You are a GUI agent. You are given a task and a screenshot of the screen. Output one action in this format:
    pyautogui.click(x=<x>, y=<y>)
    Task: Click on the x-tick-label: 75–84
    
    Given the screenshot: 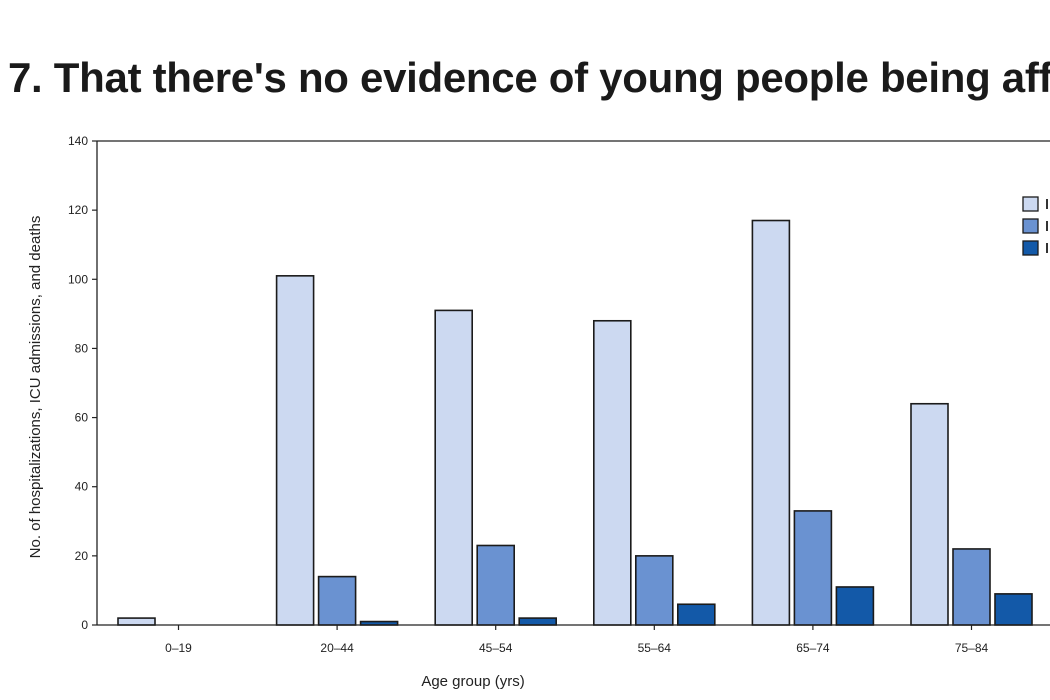 What is the action you would take?
    pyautogui.click(x=972, y=648)
    